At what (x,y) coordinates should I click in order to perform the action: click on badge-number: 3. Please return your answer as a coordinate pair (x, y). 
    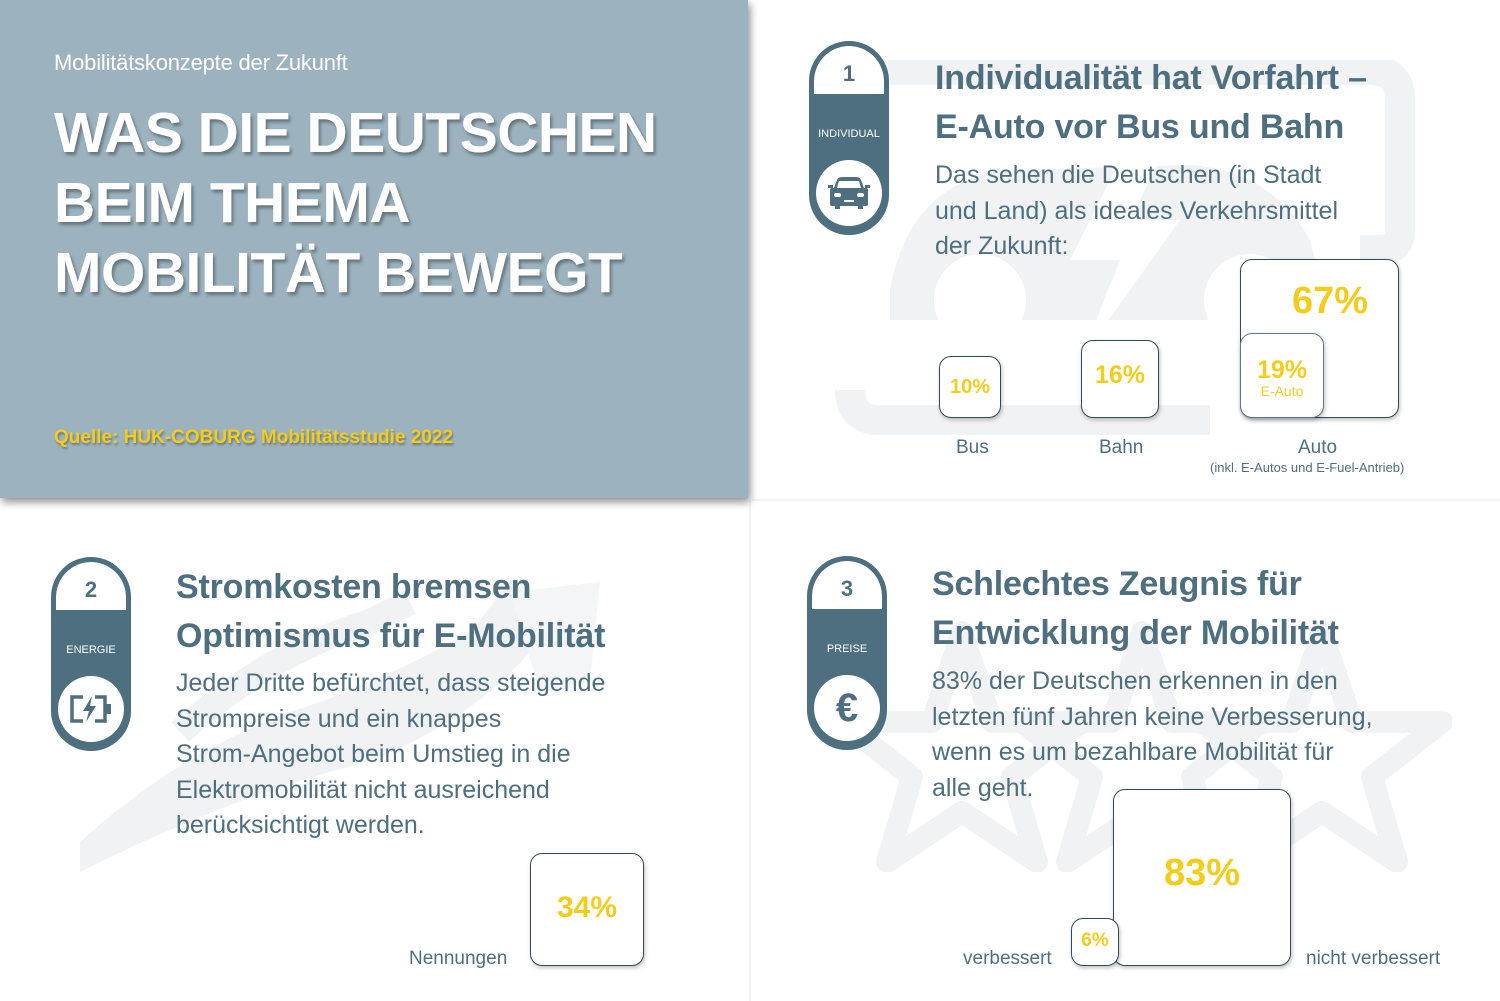
    Looking at the image, I should click on (847, 585).